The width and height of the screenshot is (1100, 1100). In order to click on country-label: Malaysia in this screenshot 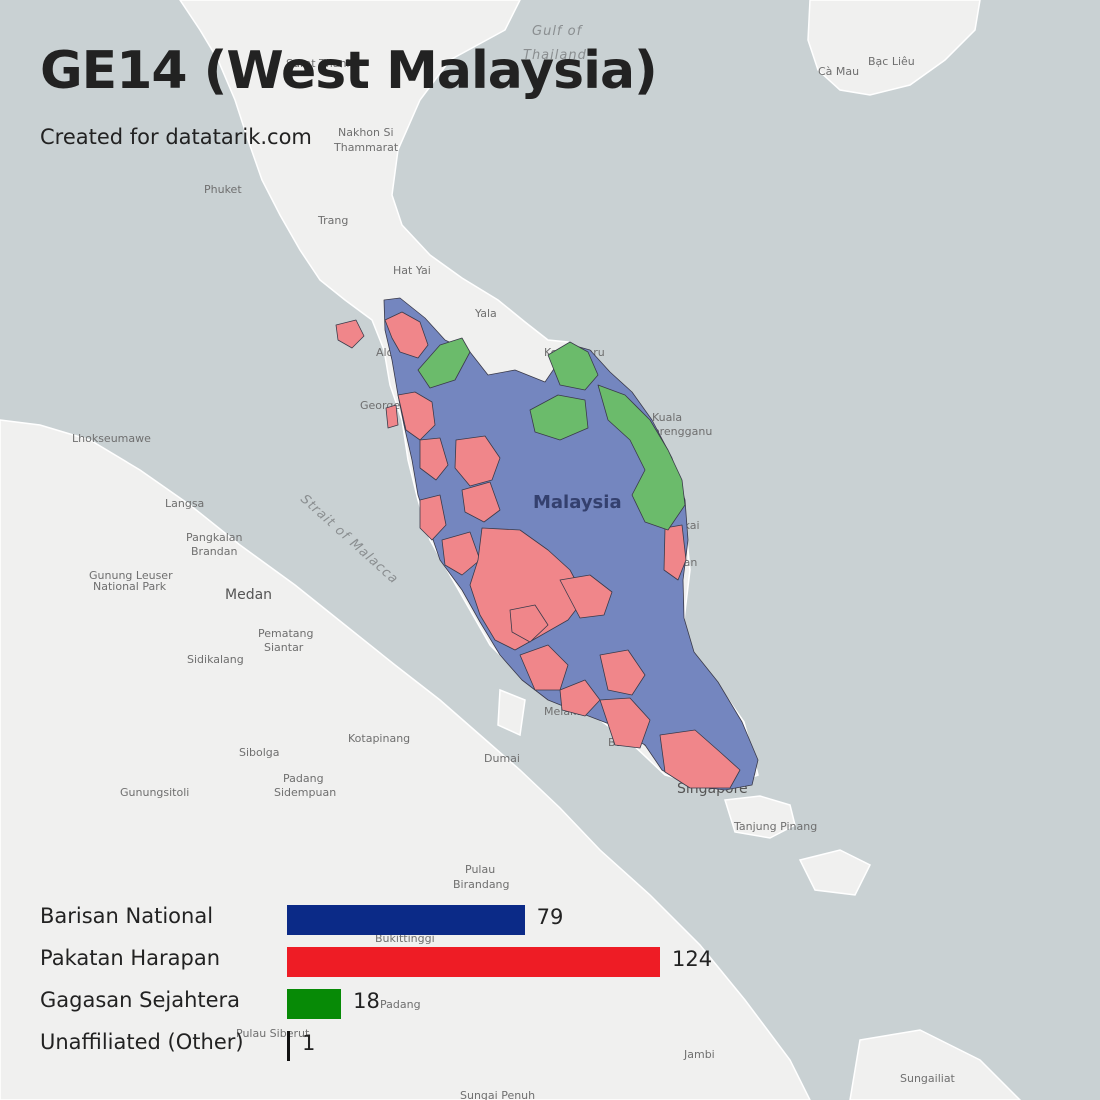, I will do `click(577, 502)`.